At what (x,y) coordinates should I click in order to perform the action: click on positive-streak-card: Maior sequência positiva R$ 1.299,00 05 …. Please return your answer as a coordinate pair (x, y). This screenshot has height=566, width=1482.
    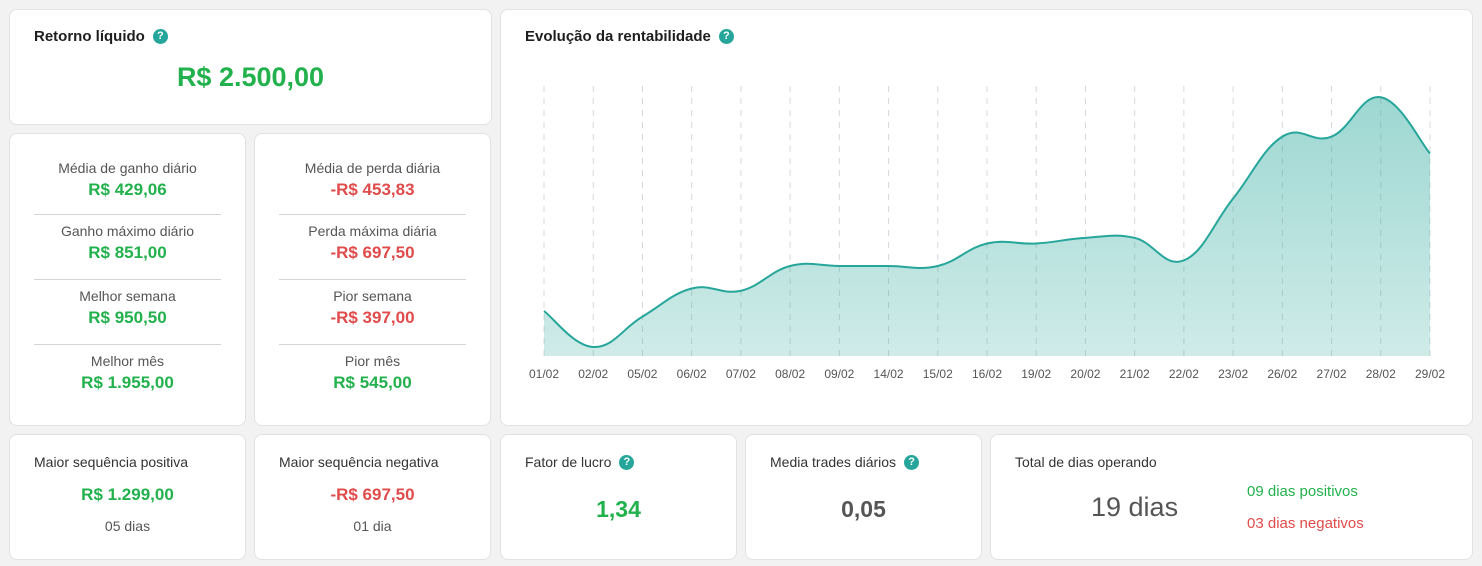
    Looking at the image, I should click on (127, 497).